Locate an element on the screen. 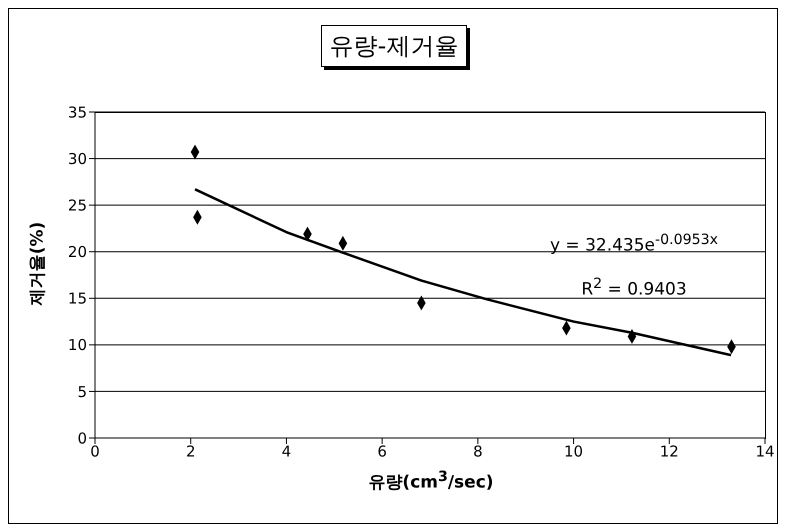 The width and height of the screenshot is (786, 532). annotation: y = 32.435e$^{-0.0953x}$ is located at coordinates (634, 244).